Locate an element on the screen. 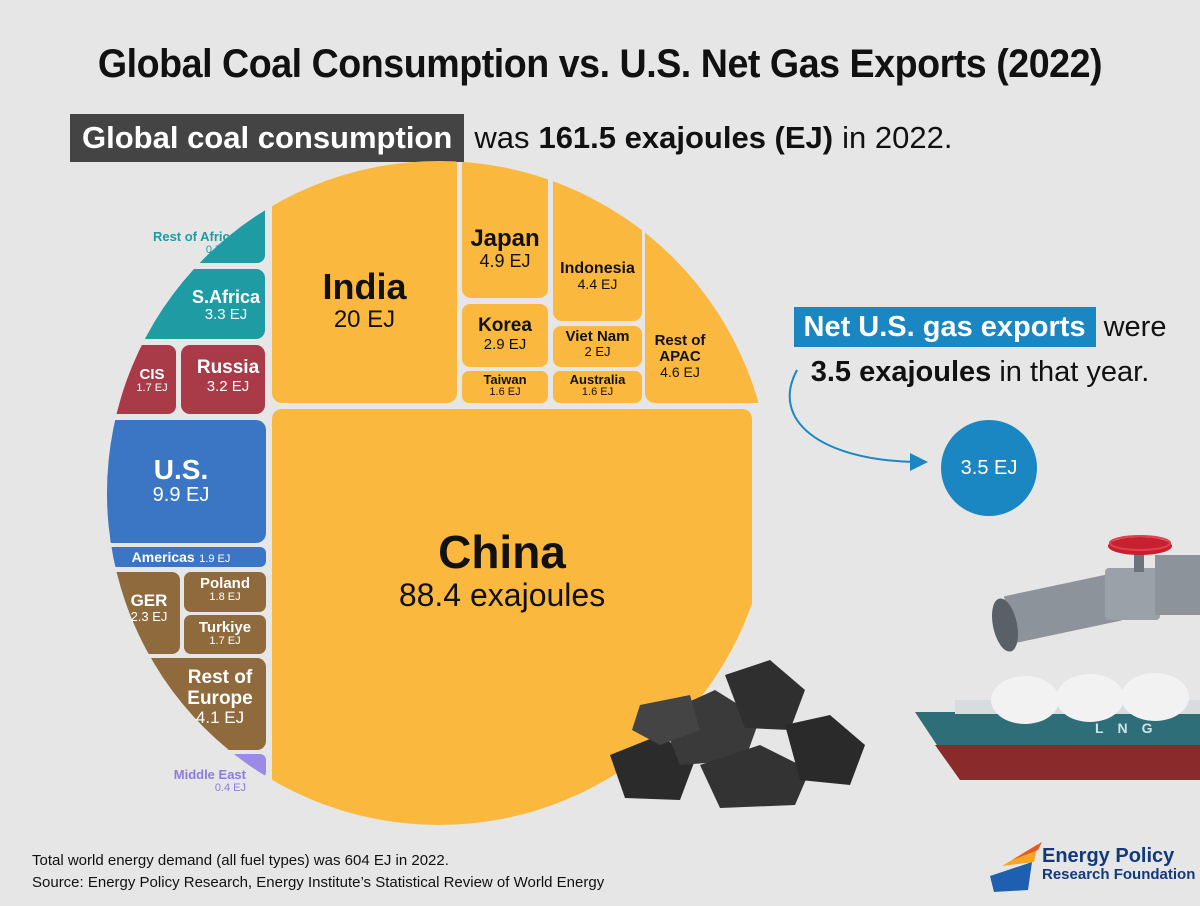 The height and width of the screenshot is (906, 1200). label-poland-name: Poland is located at coordinates (224, 583).